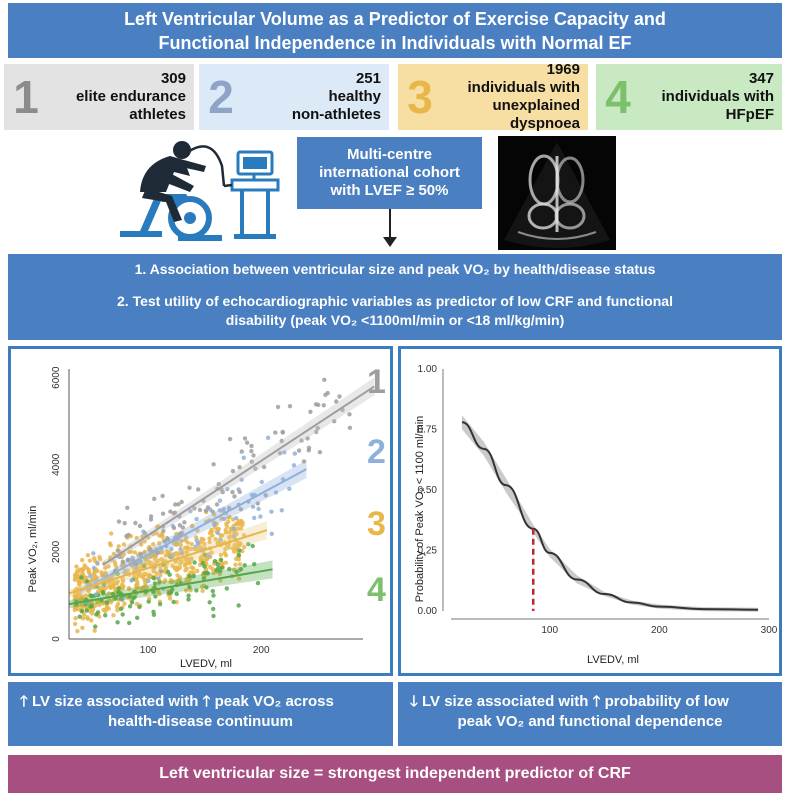 The image size is (790, 802). What do you see at coordinates (173, 78) in the screenshot?
I see `group-1-count: 309` at bounding box center [173, 78].